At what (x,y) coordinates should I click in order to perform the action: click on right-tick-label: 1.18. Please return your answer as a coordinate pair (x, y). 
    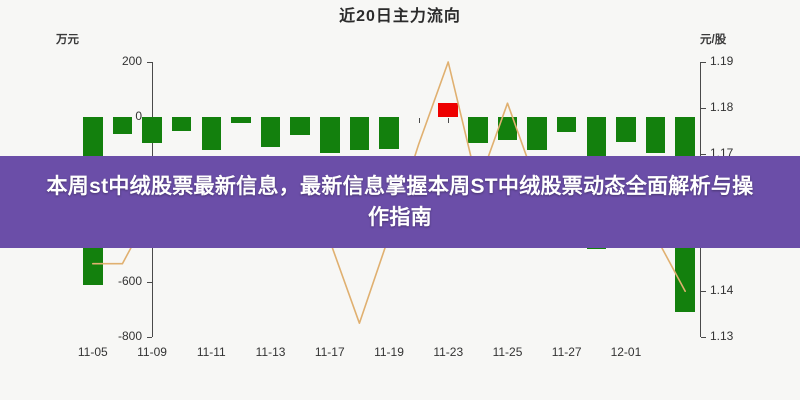
    Looking at the image, I should click on (722, 106).